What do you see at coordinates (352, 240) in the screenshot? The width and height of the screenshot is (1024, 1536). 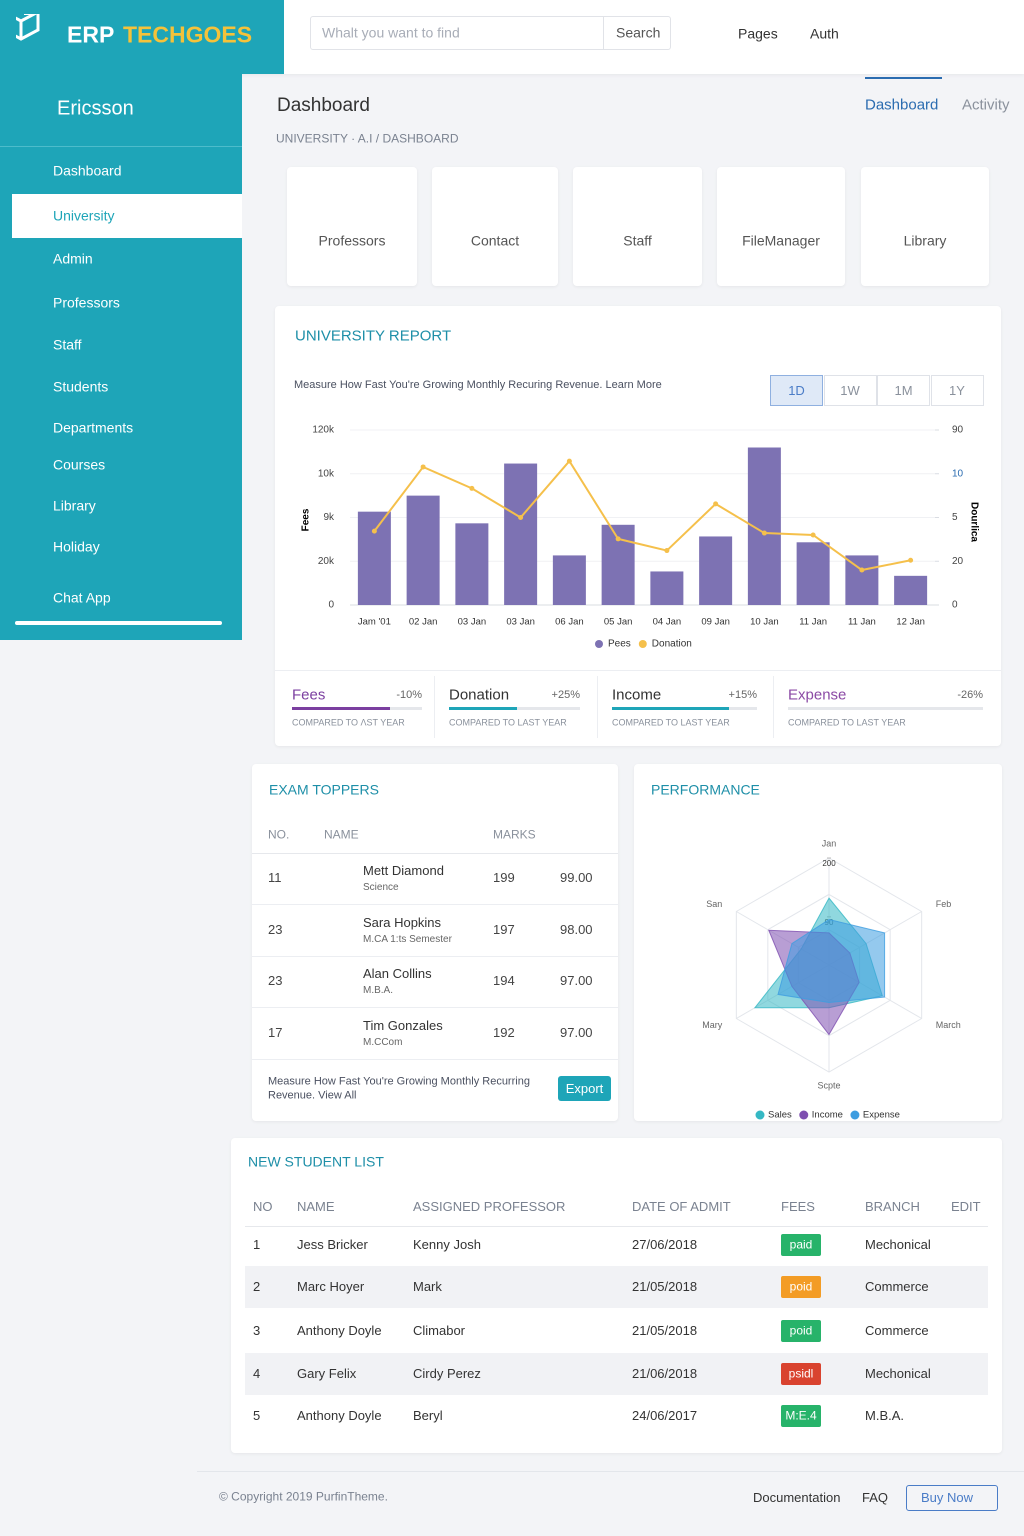 I see `tile-label: Professors` at bounding box center [352, 240].